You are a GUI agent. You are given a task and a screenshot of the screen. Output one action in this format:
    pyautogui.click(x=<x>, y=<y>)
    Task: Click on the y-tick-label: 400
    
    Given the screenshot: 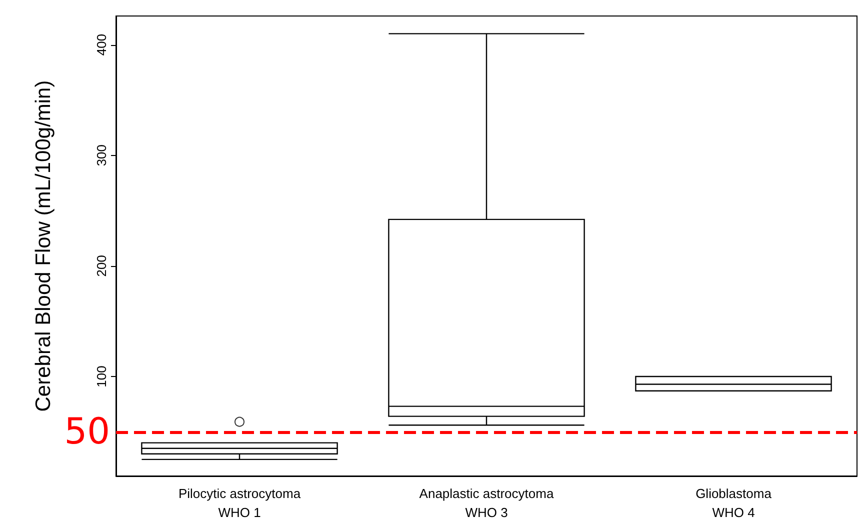 What is the action you would take?
    pyautogui.click(x=101, y=45)
    